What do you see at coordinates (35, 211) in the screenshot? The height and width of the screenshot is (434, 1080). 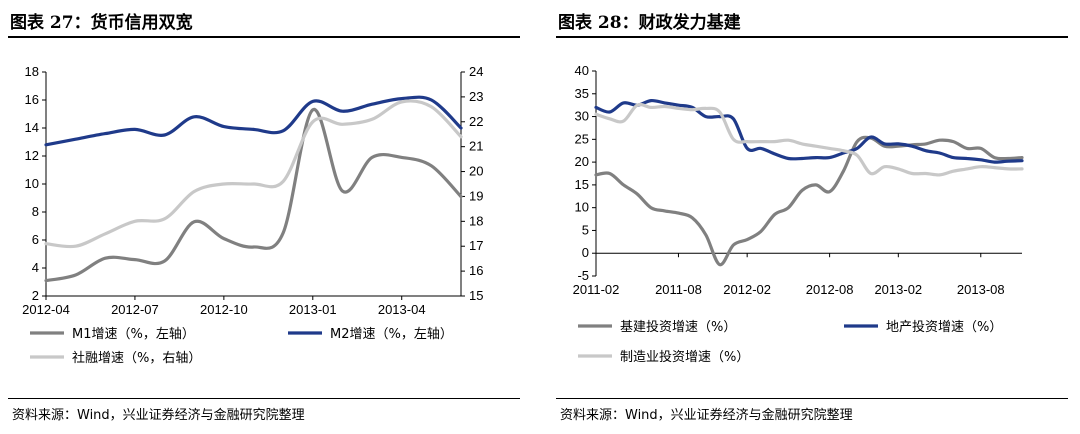 I see `y-tick-label: 8` at bounding box center [35, 211].